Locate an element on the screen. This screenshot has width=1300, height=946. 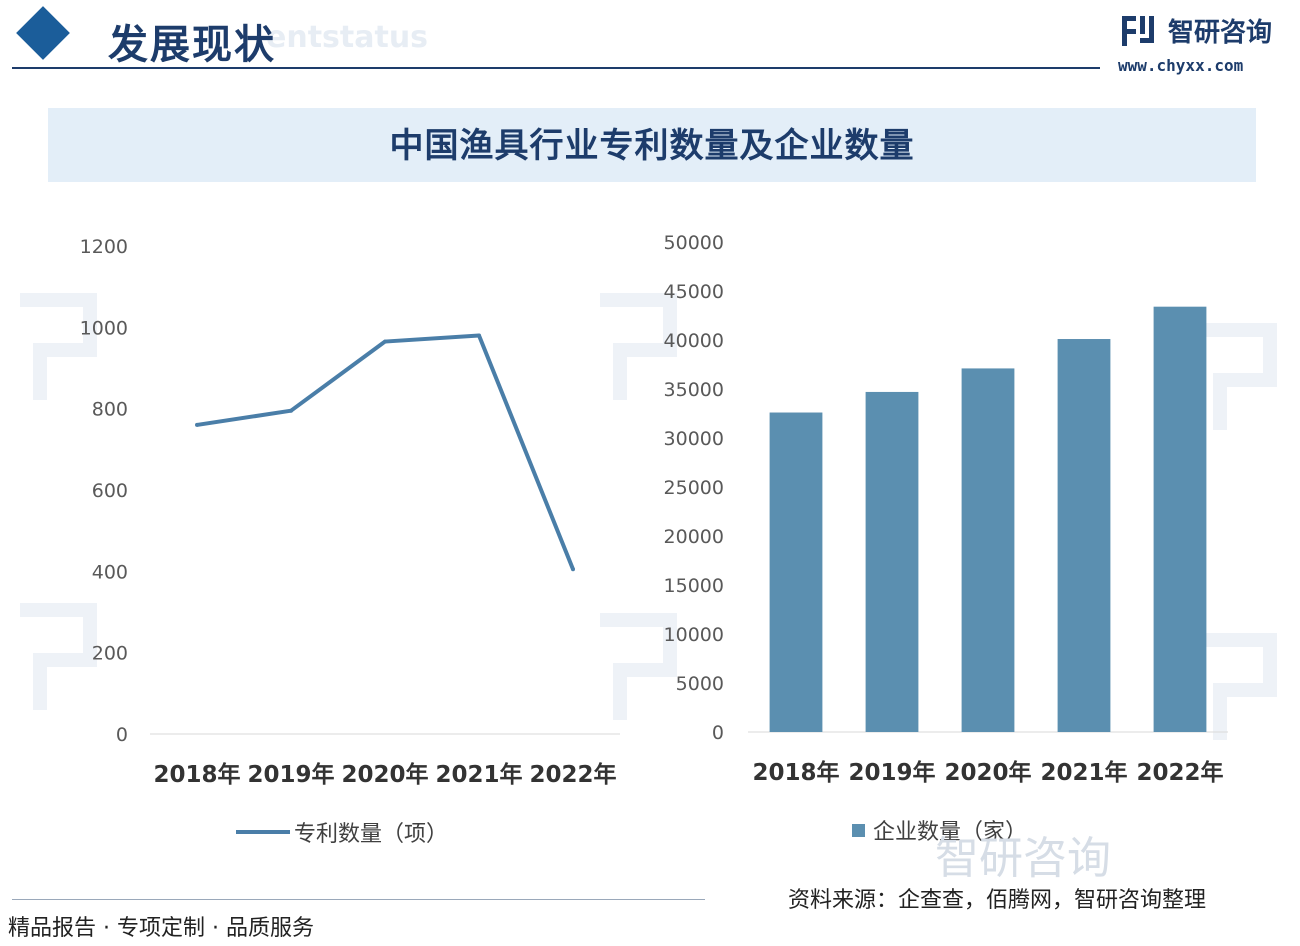
bar-y-tick-label: 40000 is located at coordinates (694, 341).